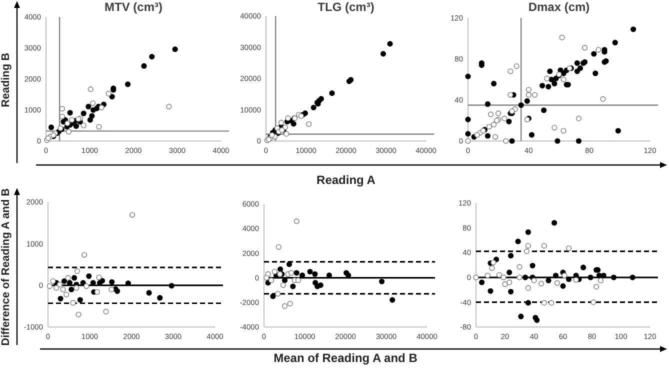 This screenshot has width=669, height=369. I want to click on y-axis-title: Difference of Reading A and B, so click(6, 267).